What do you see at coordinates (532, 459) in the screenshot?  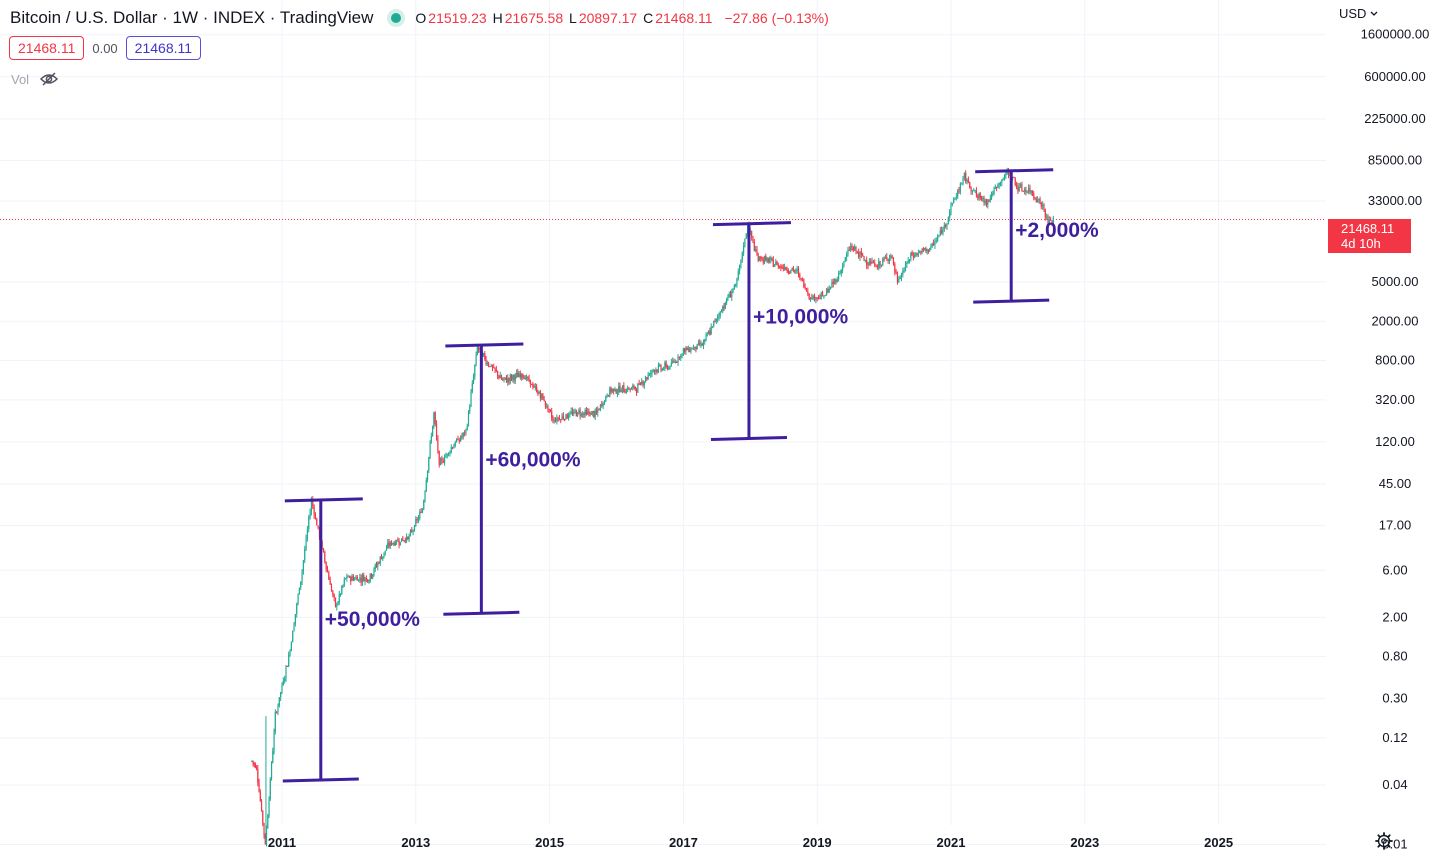 I see `annotation-label: +60,000%` at bounding box center [532, 459].